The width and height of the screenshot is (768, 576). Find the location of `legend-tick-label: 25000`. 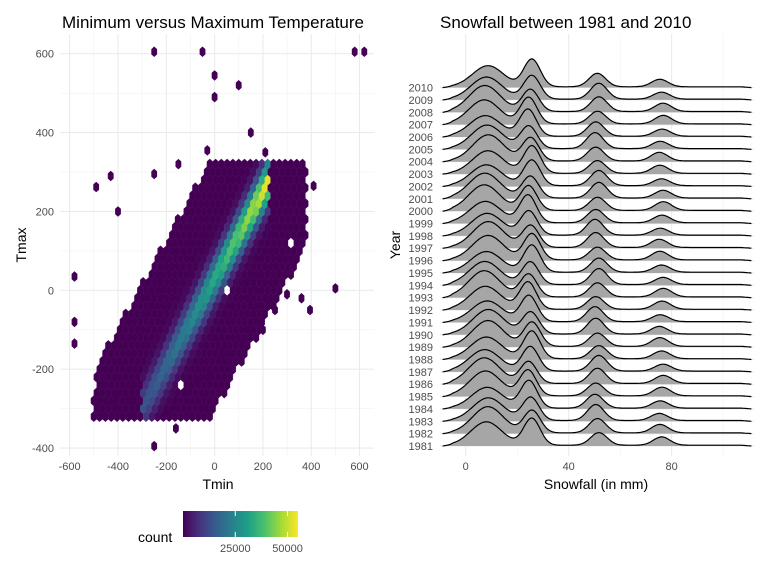

legend-tick-label: 25000 is located at coordinates (235, 549).